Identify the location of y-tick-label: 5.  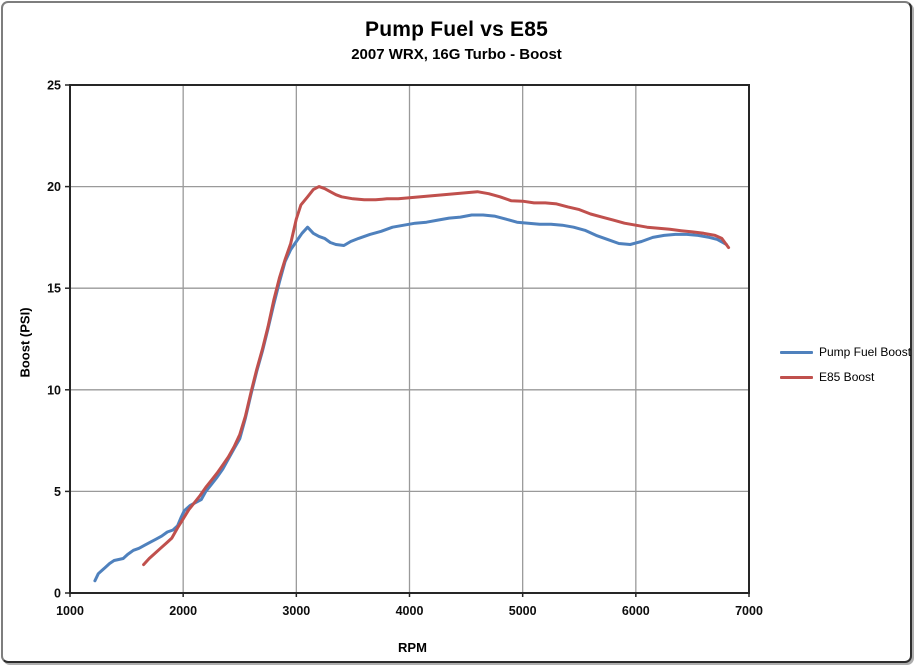
(57, 492).